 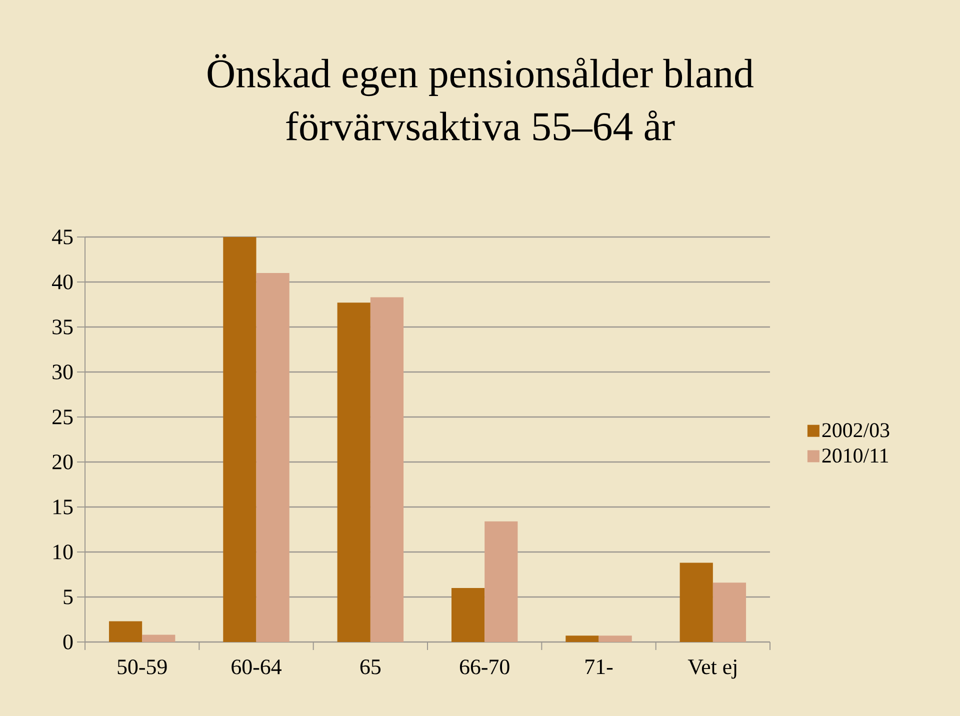 I want to click on y-tick-label: 0, so click(x=68, y=642).